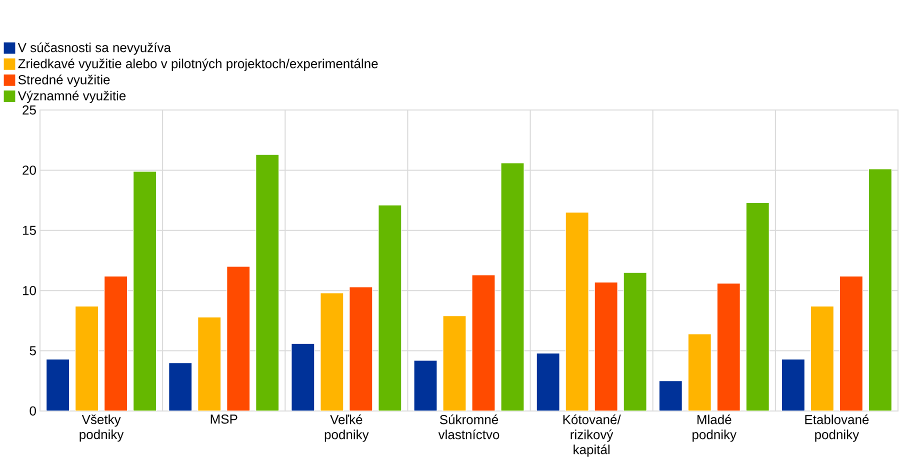  Describe the element at coordinates (592, 435) in the screenshot. I see `x-tick-label: Kótované/ rizikový kapitál` at that location.